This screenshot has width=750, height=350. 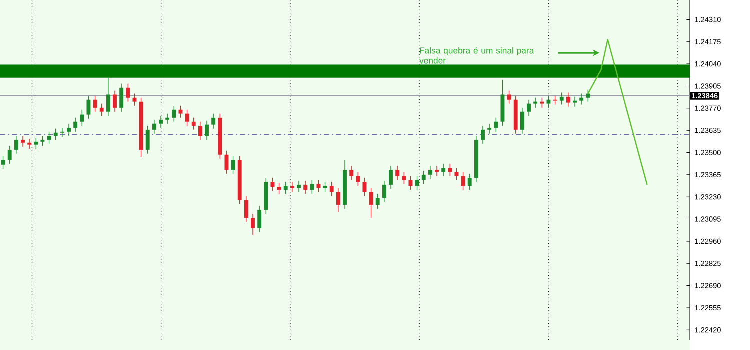 I want to click on line-series, so click(x=618, y=112).